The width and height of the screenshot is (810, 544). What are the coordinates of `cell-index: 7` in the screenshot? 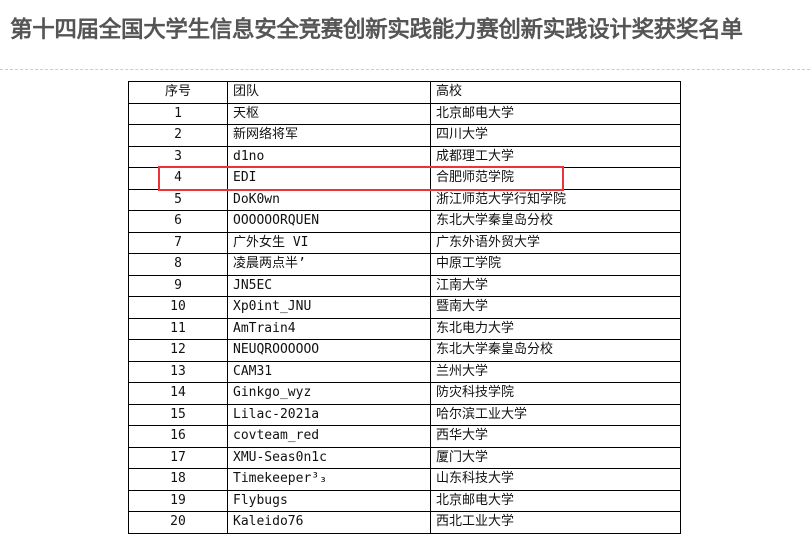 It's located at (178, 242).